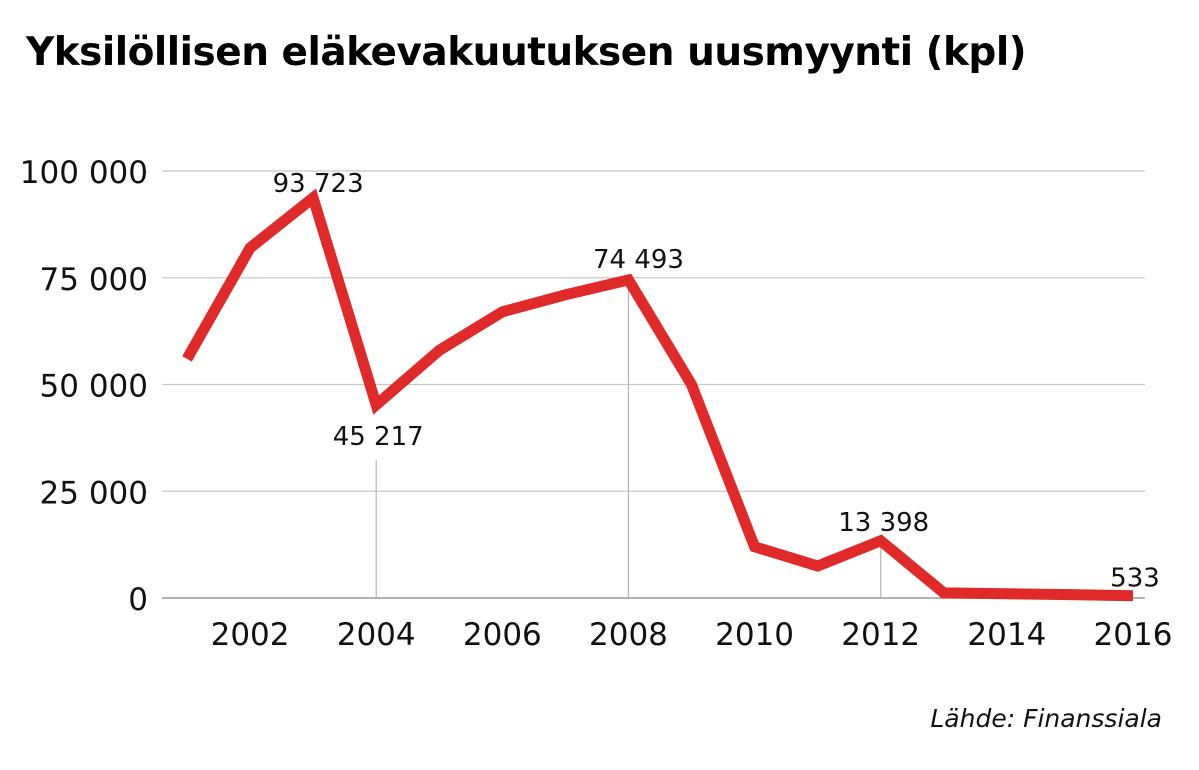 This screenshot has width=1199, height=770. What do you see at coordinates (883, 523) in the screenshot?
I see `data-label: 13 398` at bounding box center [883, 523].